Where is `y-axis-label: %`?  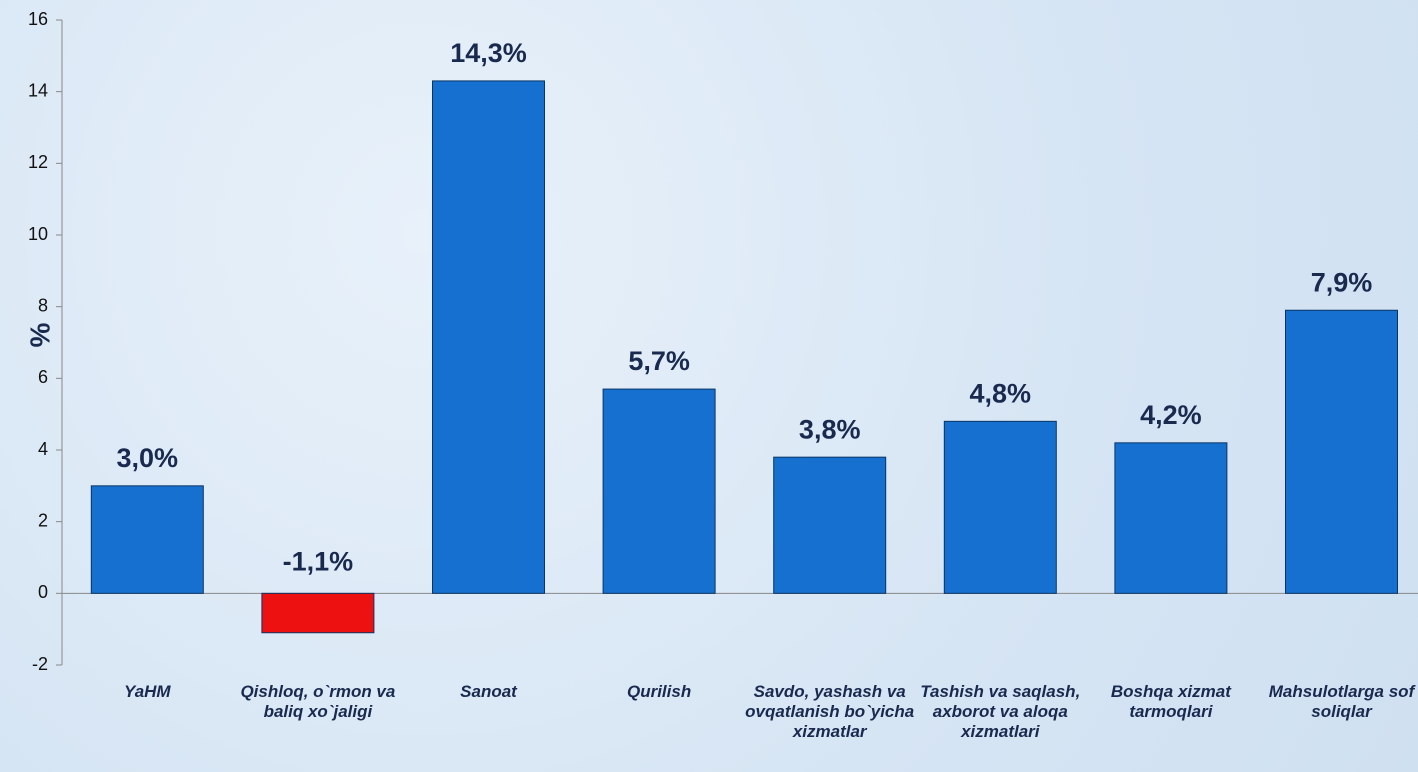 y-axis-label: % is located at coordinates (39, 334).